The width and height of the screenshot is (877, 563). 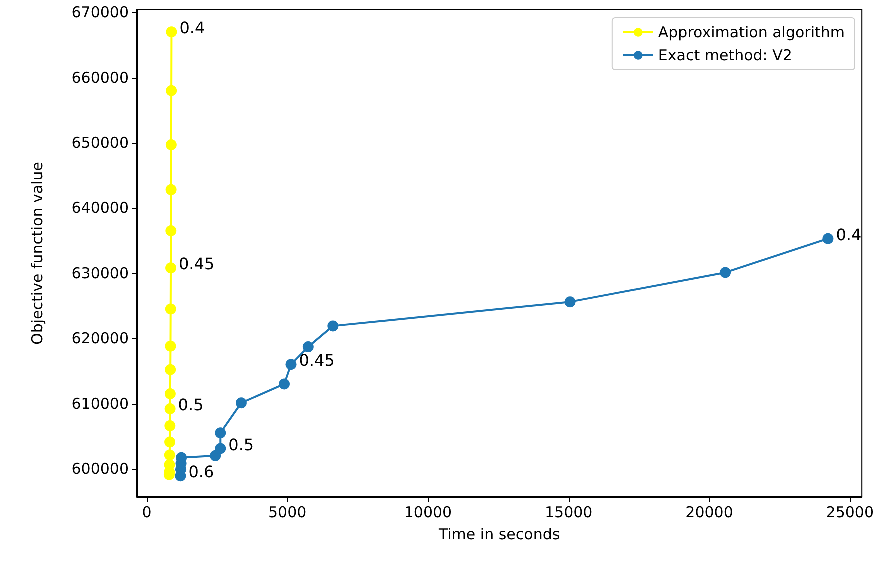 What do you see at coordinates (725, 55) in the screenshot?
I see `legend-label: Exact method: V2` at bounding box center [725, 55].